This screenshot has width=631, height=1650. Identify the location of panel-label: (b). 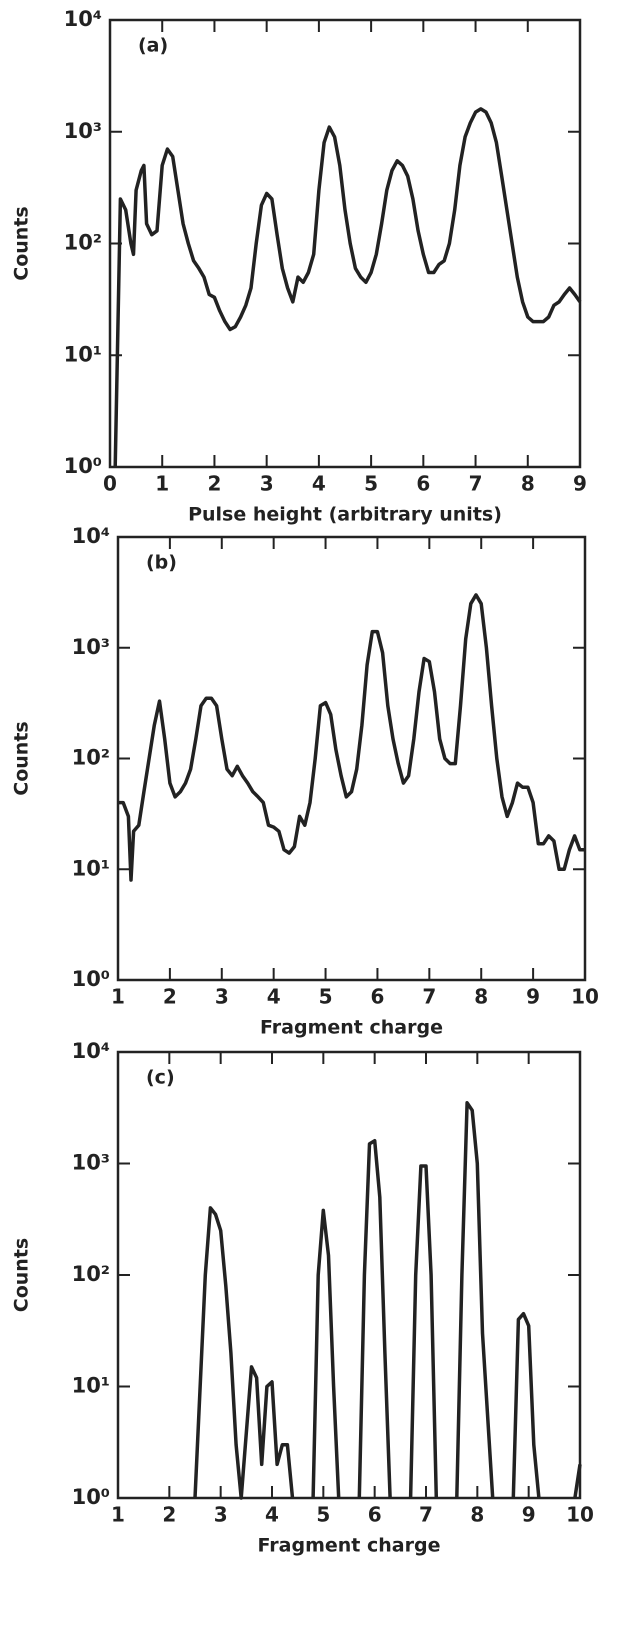
(161, 563).